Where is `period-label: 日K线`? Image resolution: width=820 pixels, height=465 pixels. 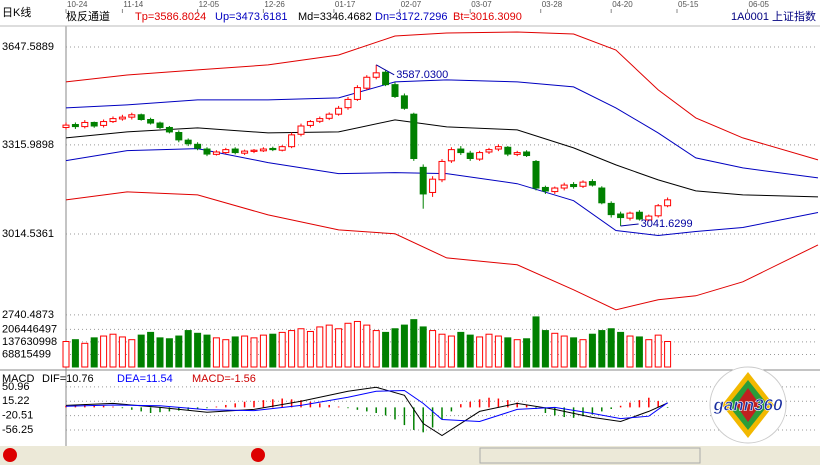
period-label: 日K线 is located at coordinates (16, 12).